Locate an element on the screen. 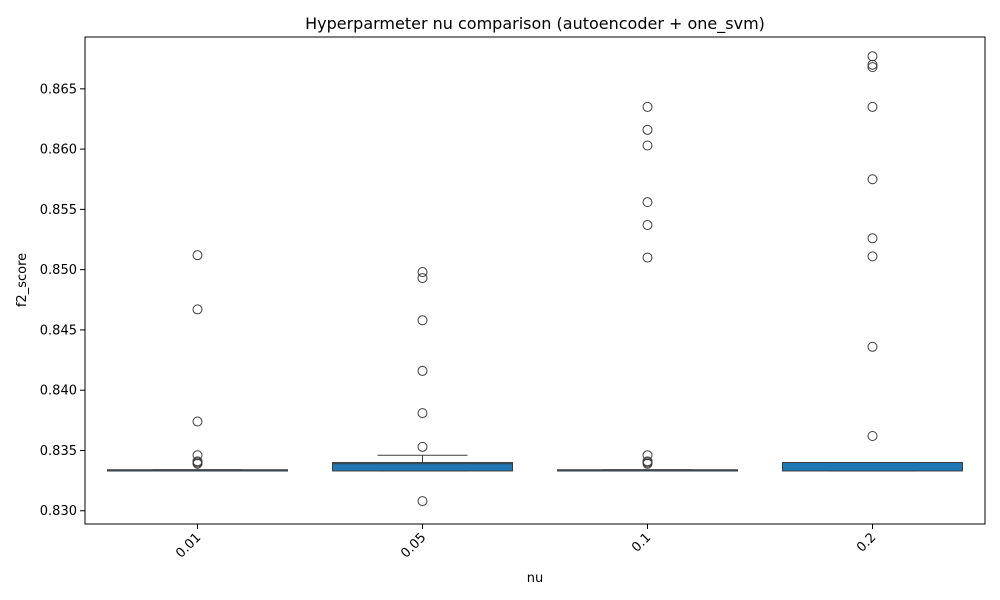 This screenshot has width=1000, height=600. y-tick-label: 0.855 is located at coordinates (58, 210).